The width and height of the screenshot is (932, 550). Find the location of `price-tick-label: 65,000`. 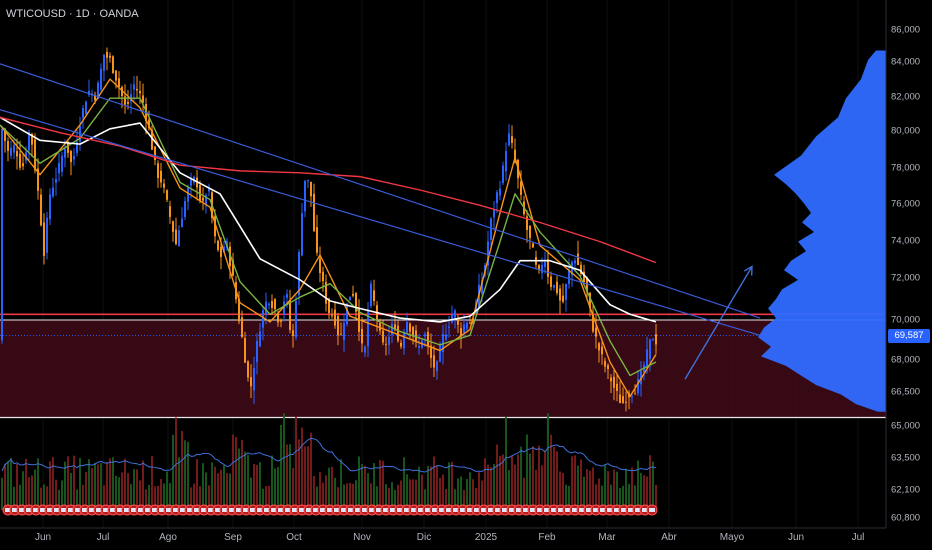

price-tick-label: 65,000 is located at coordinates (906, 426).